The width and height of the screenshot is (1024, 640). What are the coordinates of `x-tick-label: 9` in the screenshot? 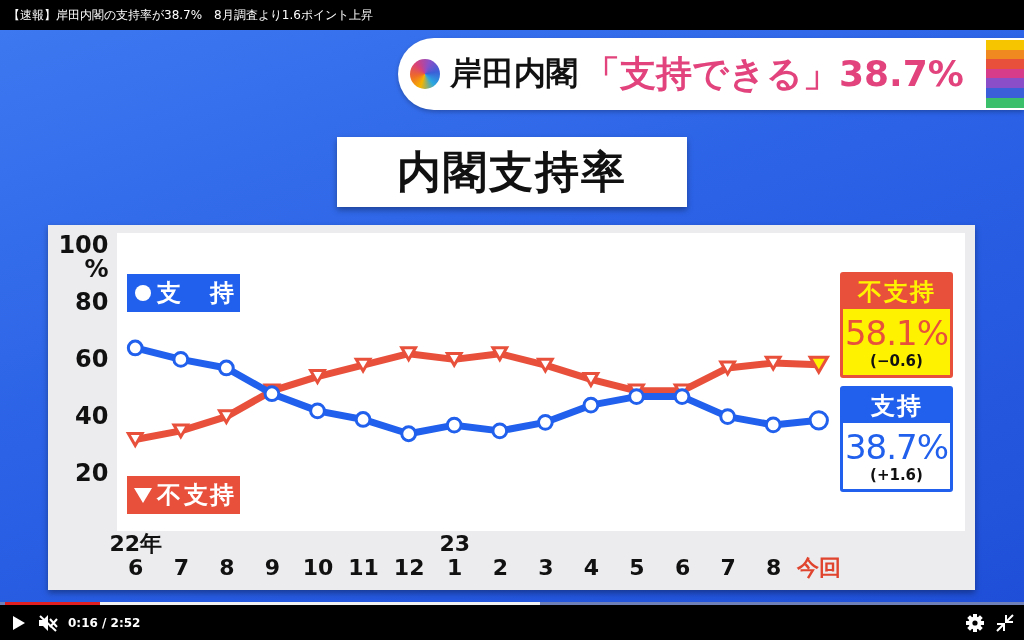 It's located at (272, 567).